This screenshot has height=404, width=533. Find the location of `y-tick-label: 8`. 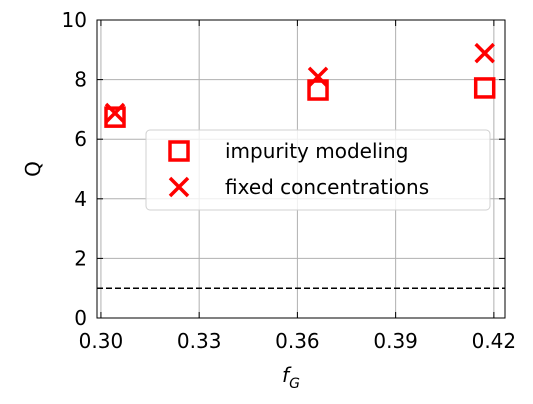

y-tick-label: 8 is located at coordinates (80, 80).